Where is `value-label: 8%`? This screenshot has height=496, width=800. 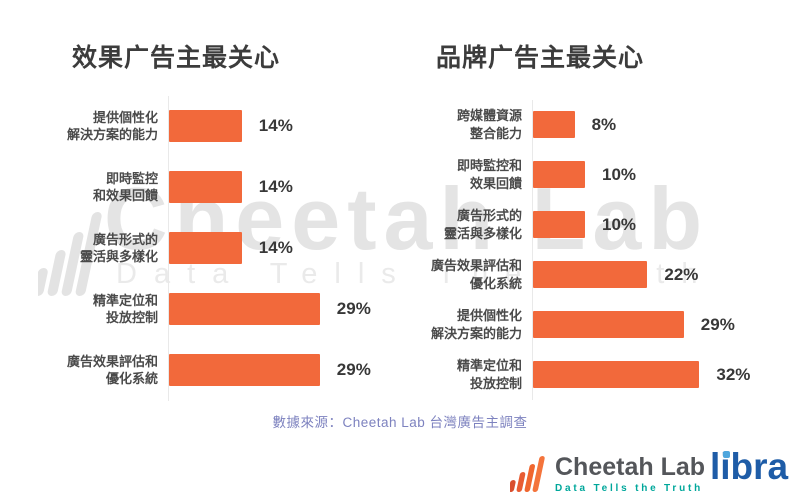 value-label: 8% is located at coordinates (604, 124).